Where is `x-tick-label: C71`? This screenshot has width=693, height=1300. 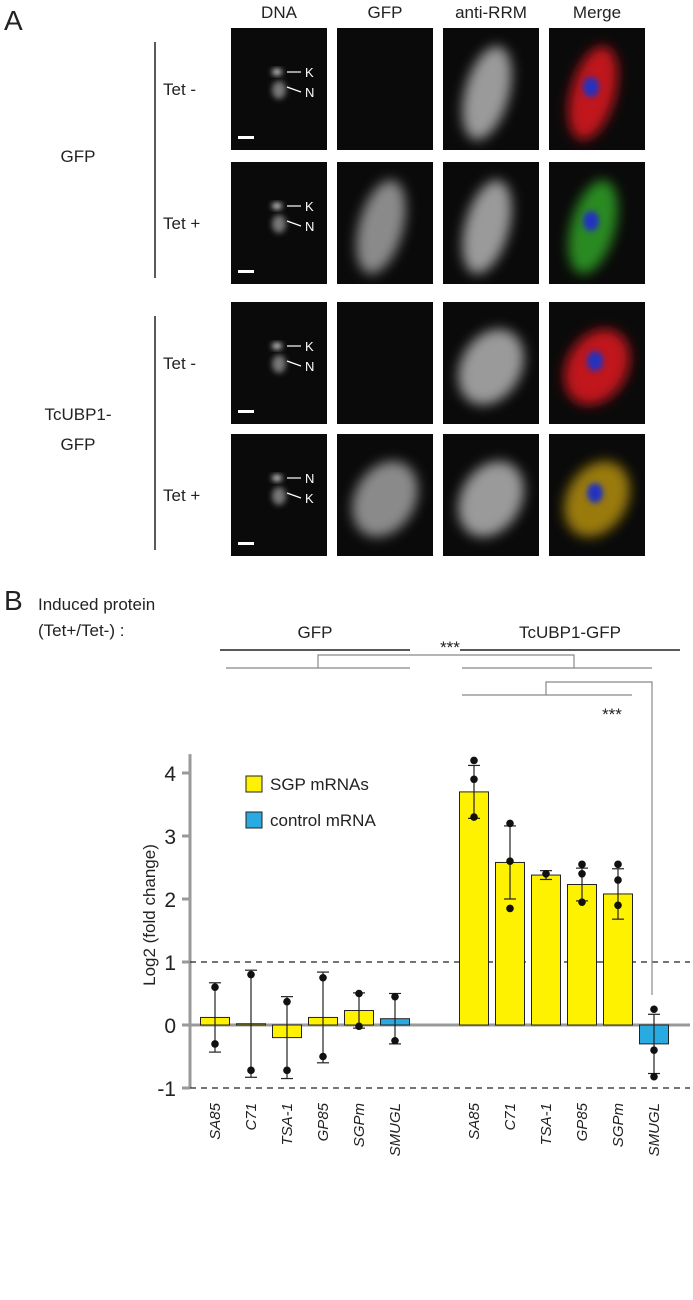
x-tick-label: C71 is located at coordinates (510, 1117).